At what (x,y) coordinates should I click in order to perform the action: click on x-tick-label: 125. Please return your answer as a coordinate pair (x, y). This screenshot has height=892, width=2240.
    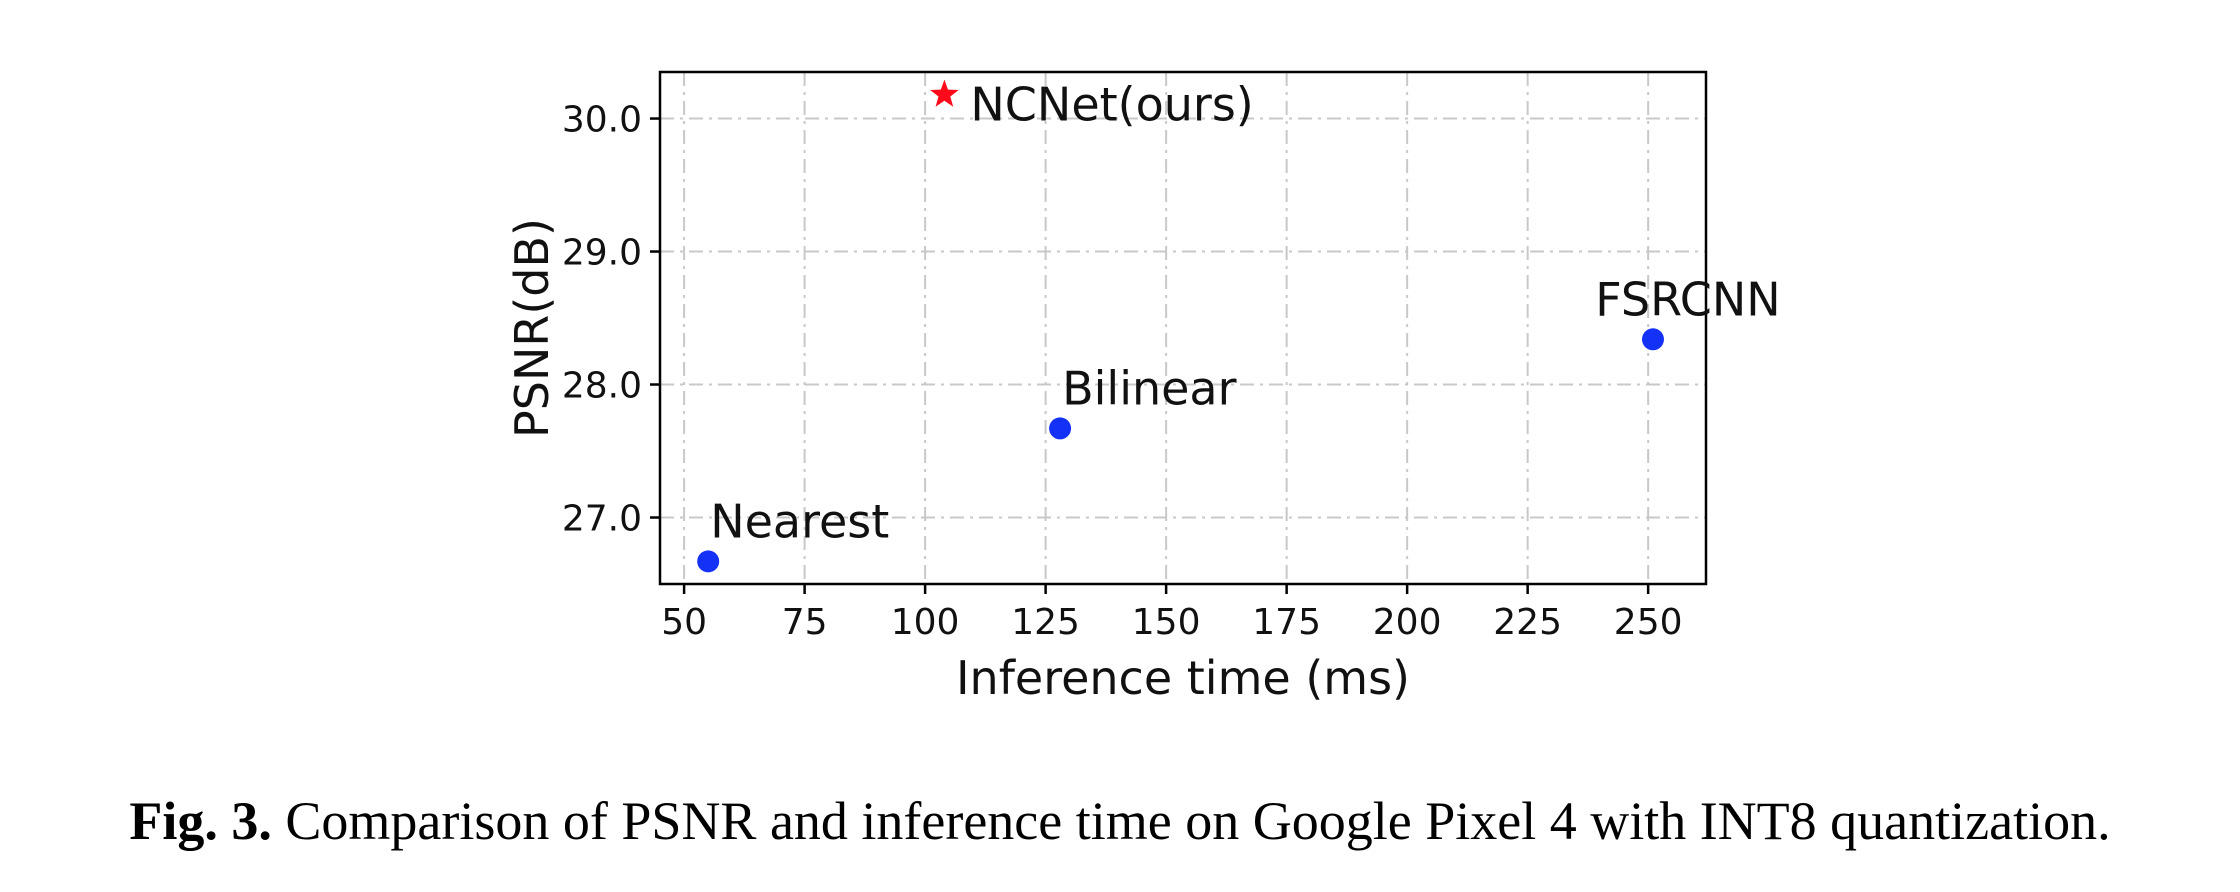
    Looking at the image, I should click on (1045, 622).